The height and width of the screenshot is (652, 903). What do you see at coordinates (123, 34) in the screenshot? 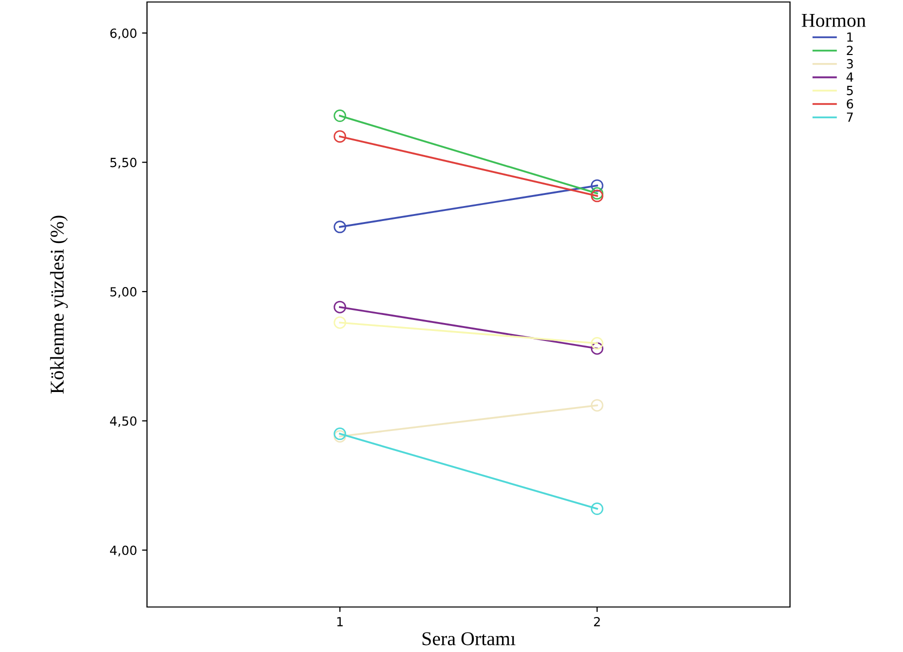
I see `y-tick-label: 6,00` at bounding box center [123, 34].